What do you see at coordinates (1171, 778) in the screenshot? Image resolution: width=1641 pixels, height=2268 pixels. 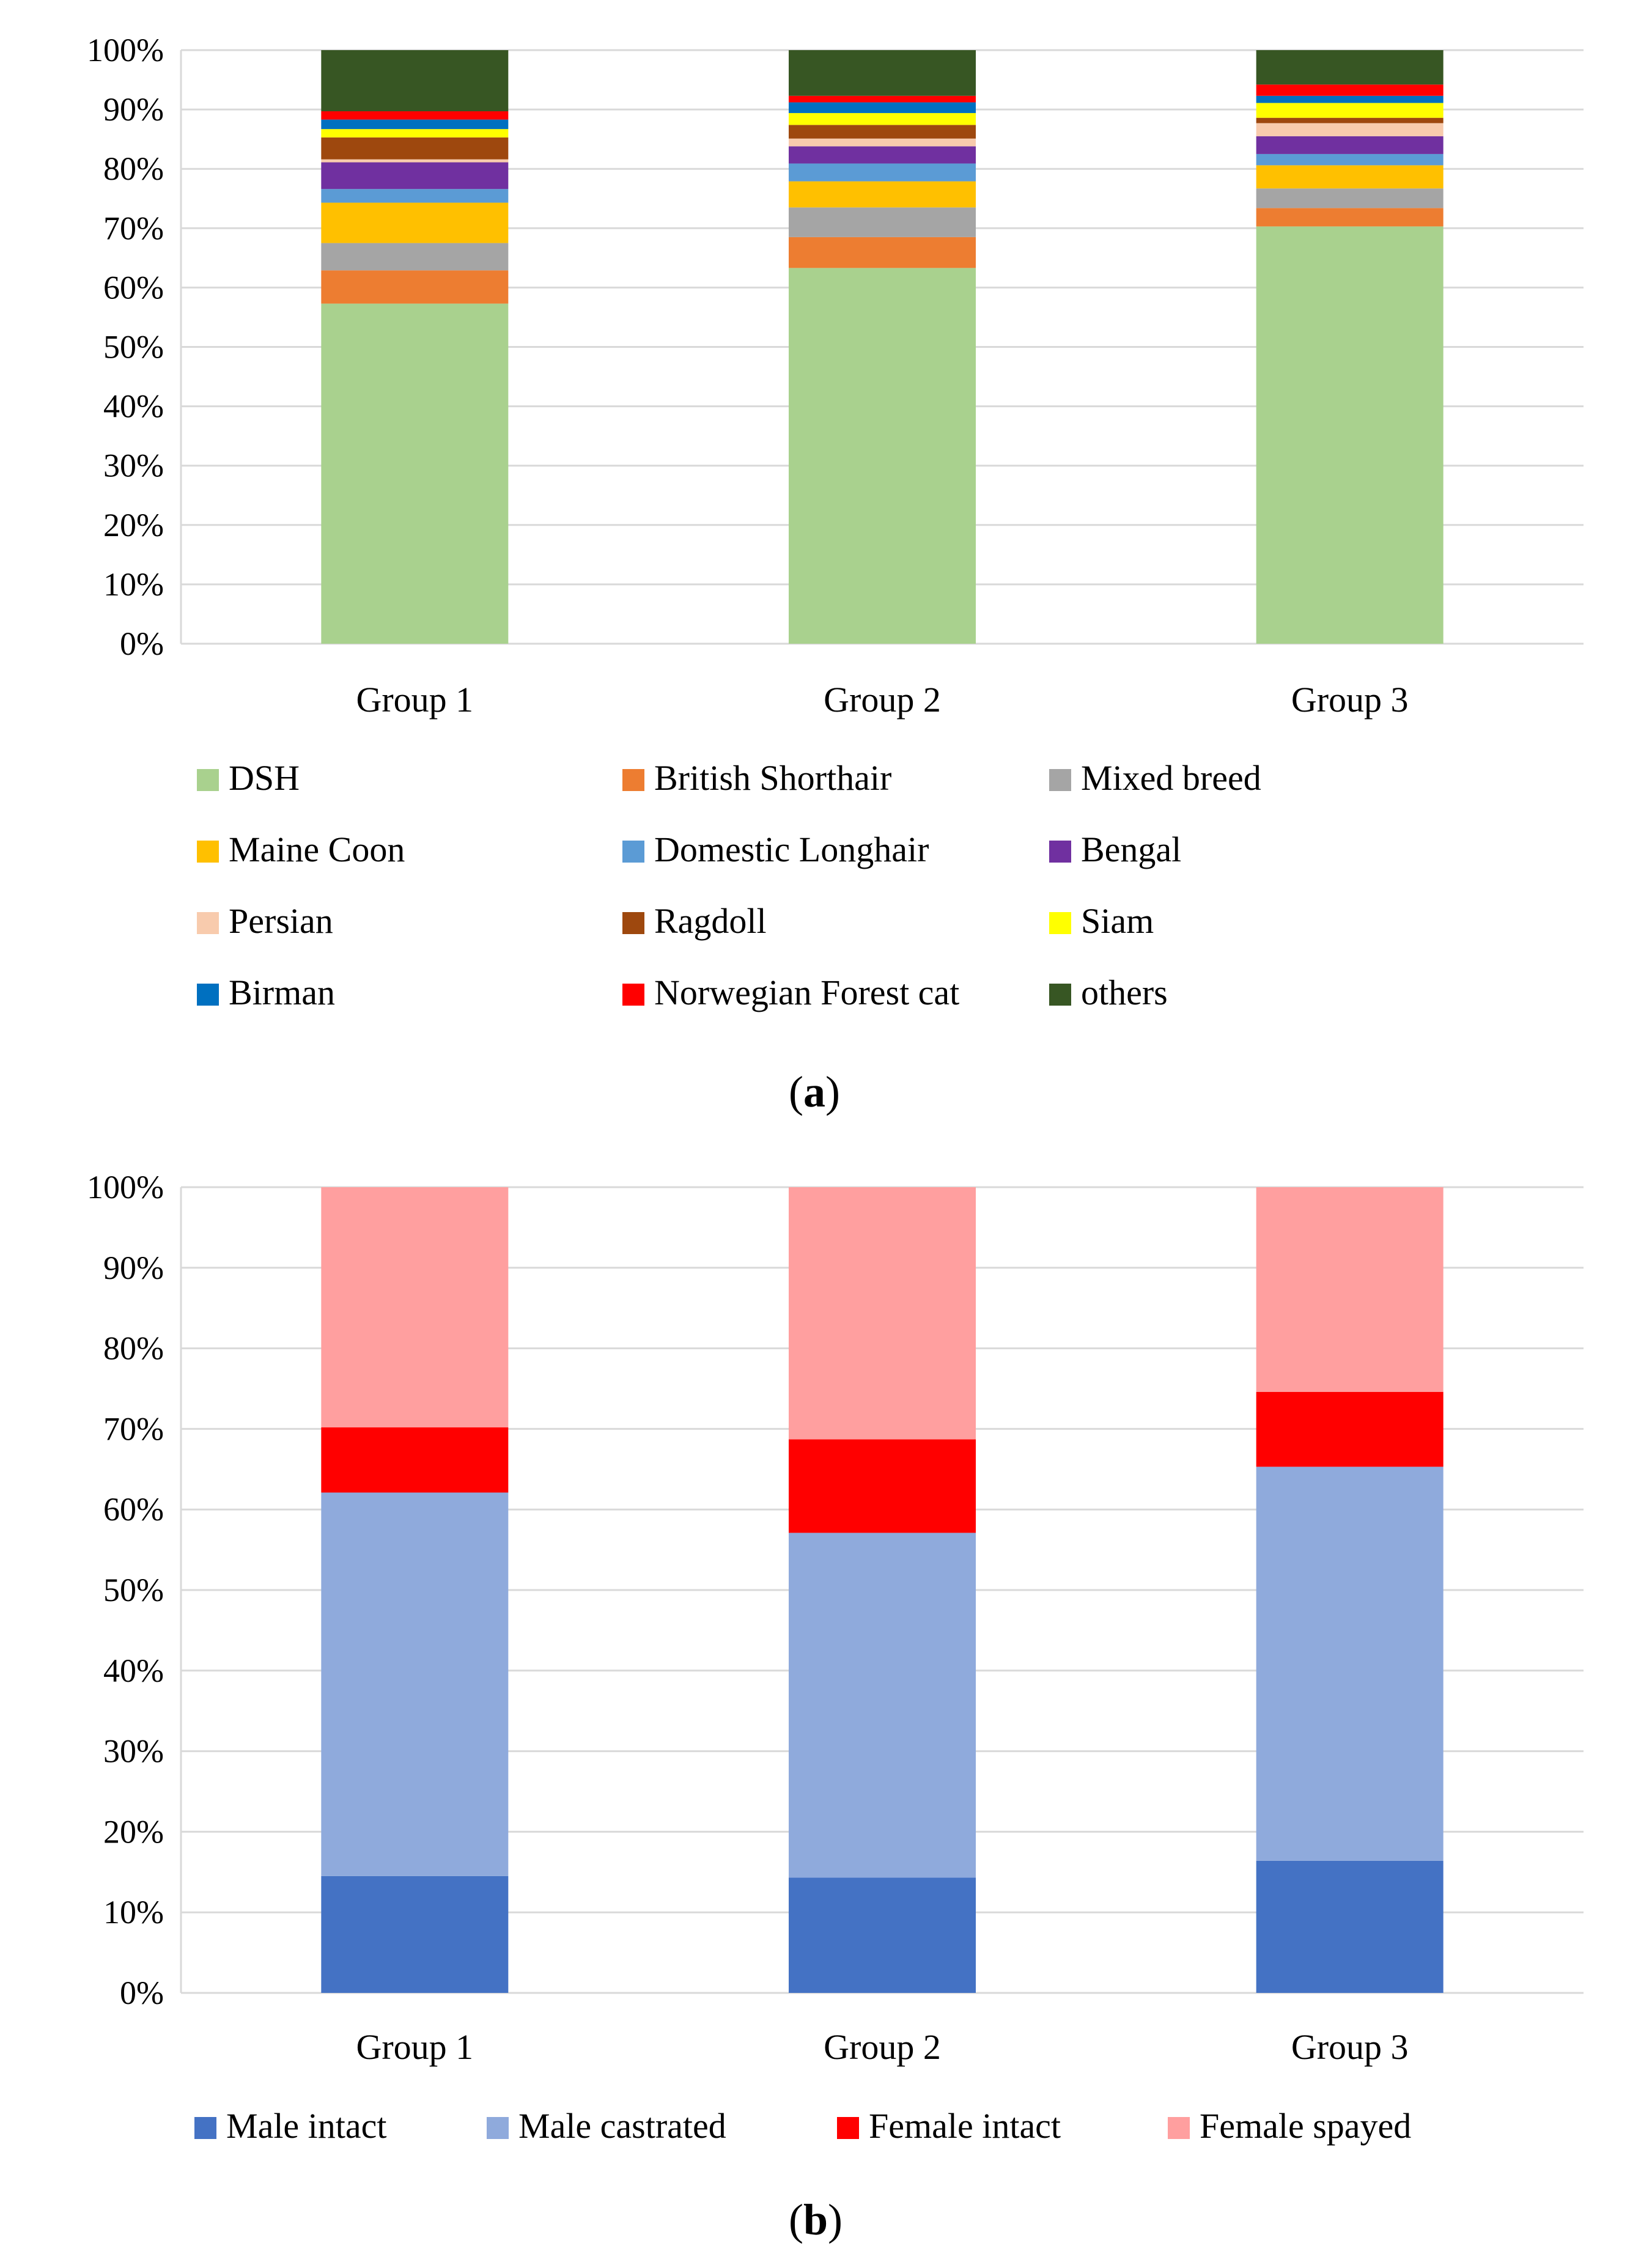 I see `legend-label-mixed-breed: Mixed breed` at bounding box center [1171, 778].